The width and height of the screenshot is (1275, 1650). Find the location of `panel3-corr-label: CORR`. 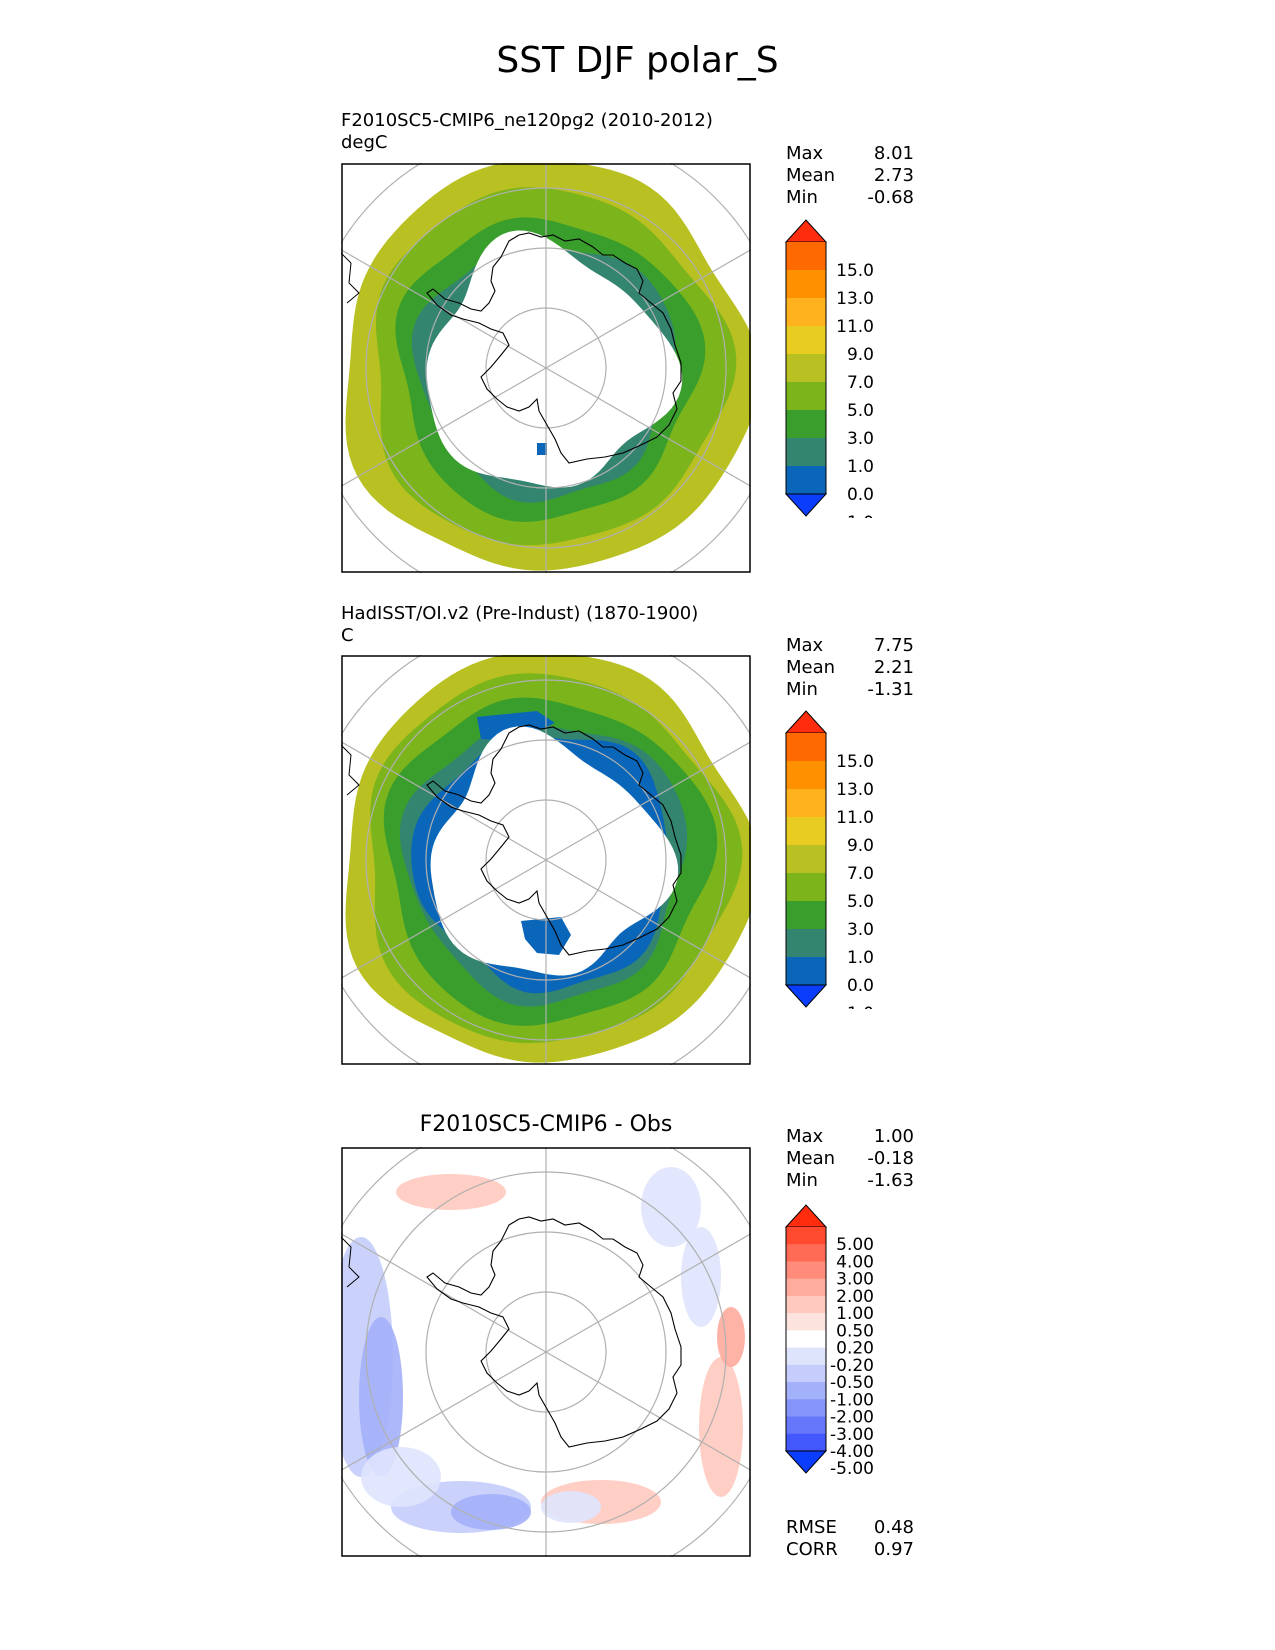

panel3-corr-label: CORR is located at coordinates (812, 1549).